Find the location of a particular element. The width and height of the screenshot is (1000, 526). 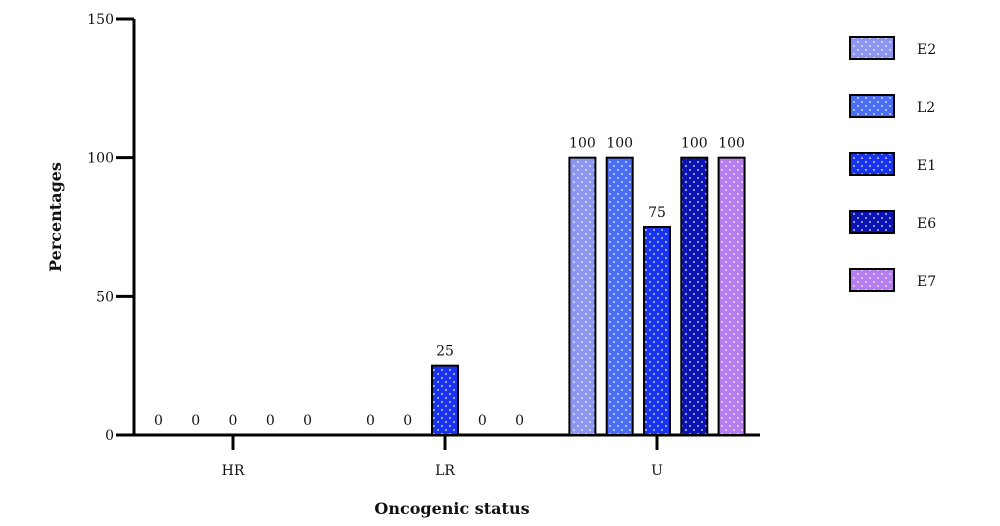

legend-label: E1 is located at coordinates (926, 166).